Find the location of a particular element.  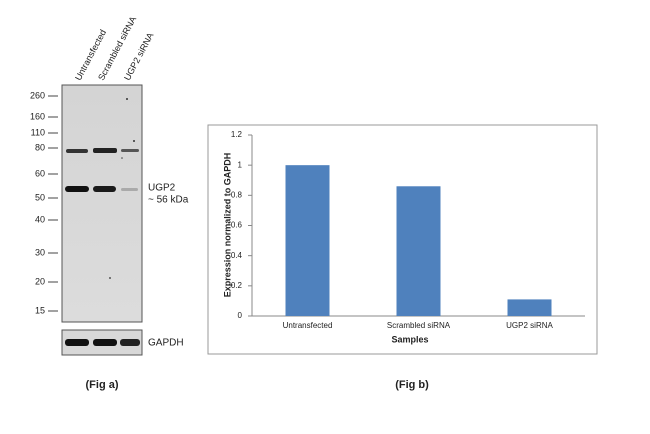

y-tick-label: 0 is located at coordinates (240, 315).